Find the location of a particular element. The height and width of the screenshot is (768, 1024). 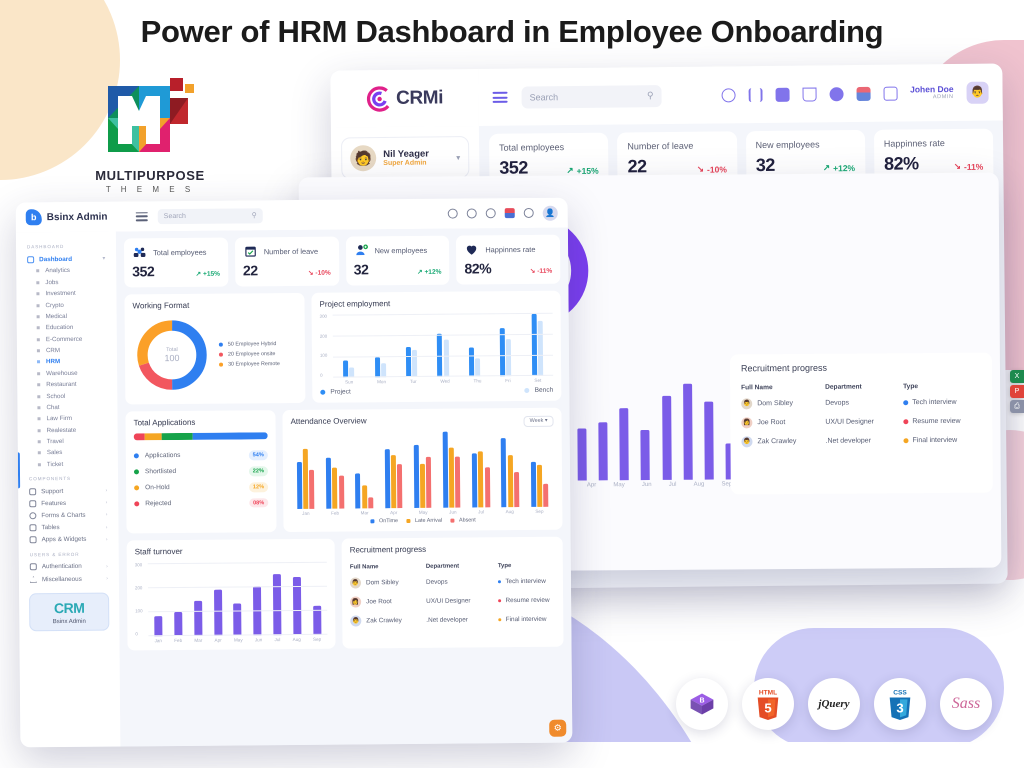

stat-title: Number of leave is located at coordinates (291, 251).